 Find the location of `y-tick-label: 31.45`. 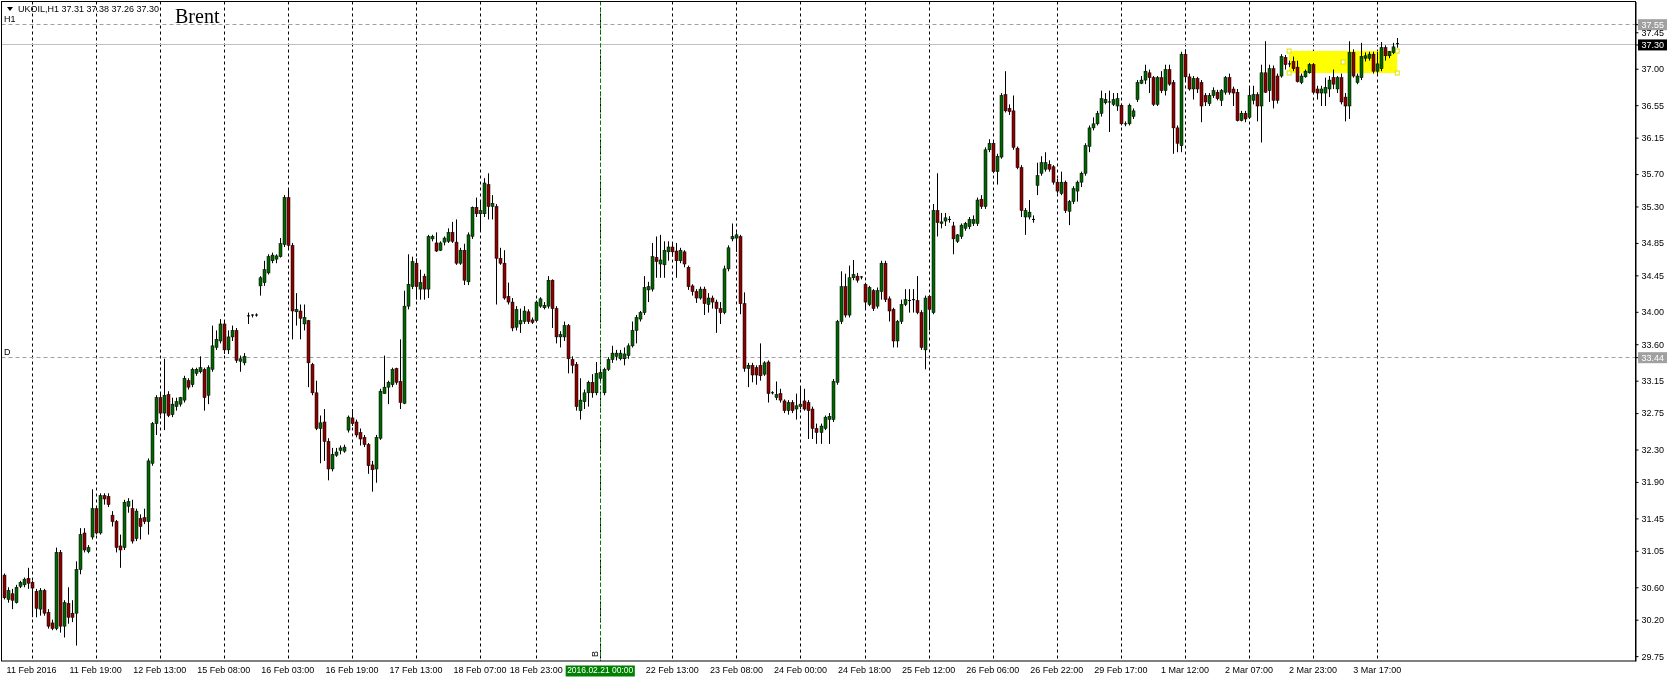

y-tick-label: 31.45 is located at coordinates (1653, 518).